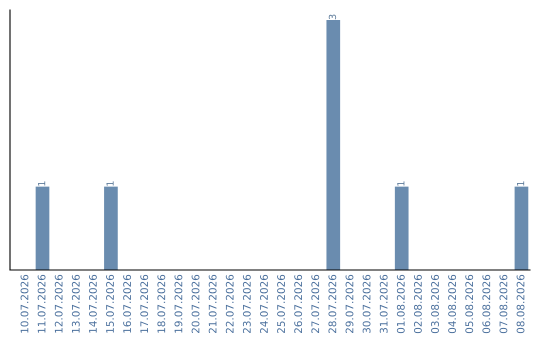 This screenshot has width=540, height=340. What do you see at coordinates (92, 303) in the screenshot?
I see `x-tick-label: 14.07.2026` at bounding box center [92, 303].